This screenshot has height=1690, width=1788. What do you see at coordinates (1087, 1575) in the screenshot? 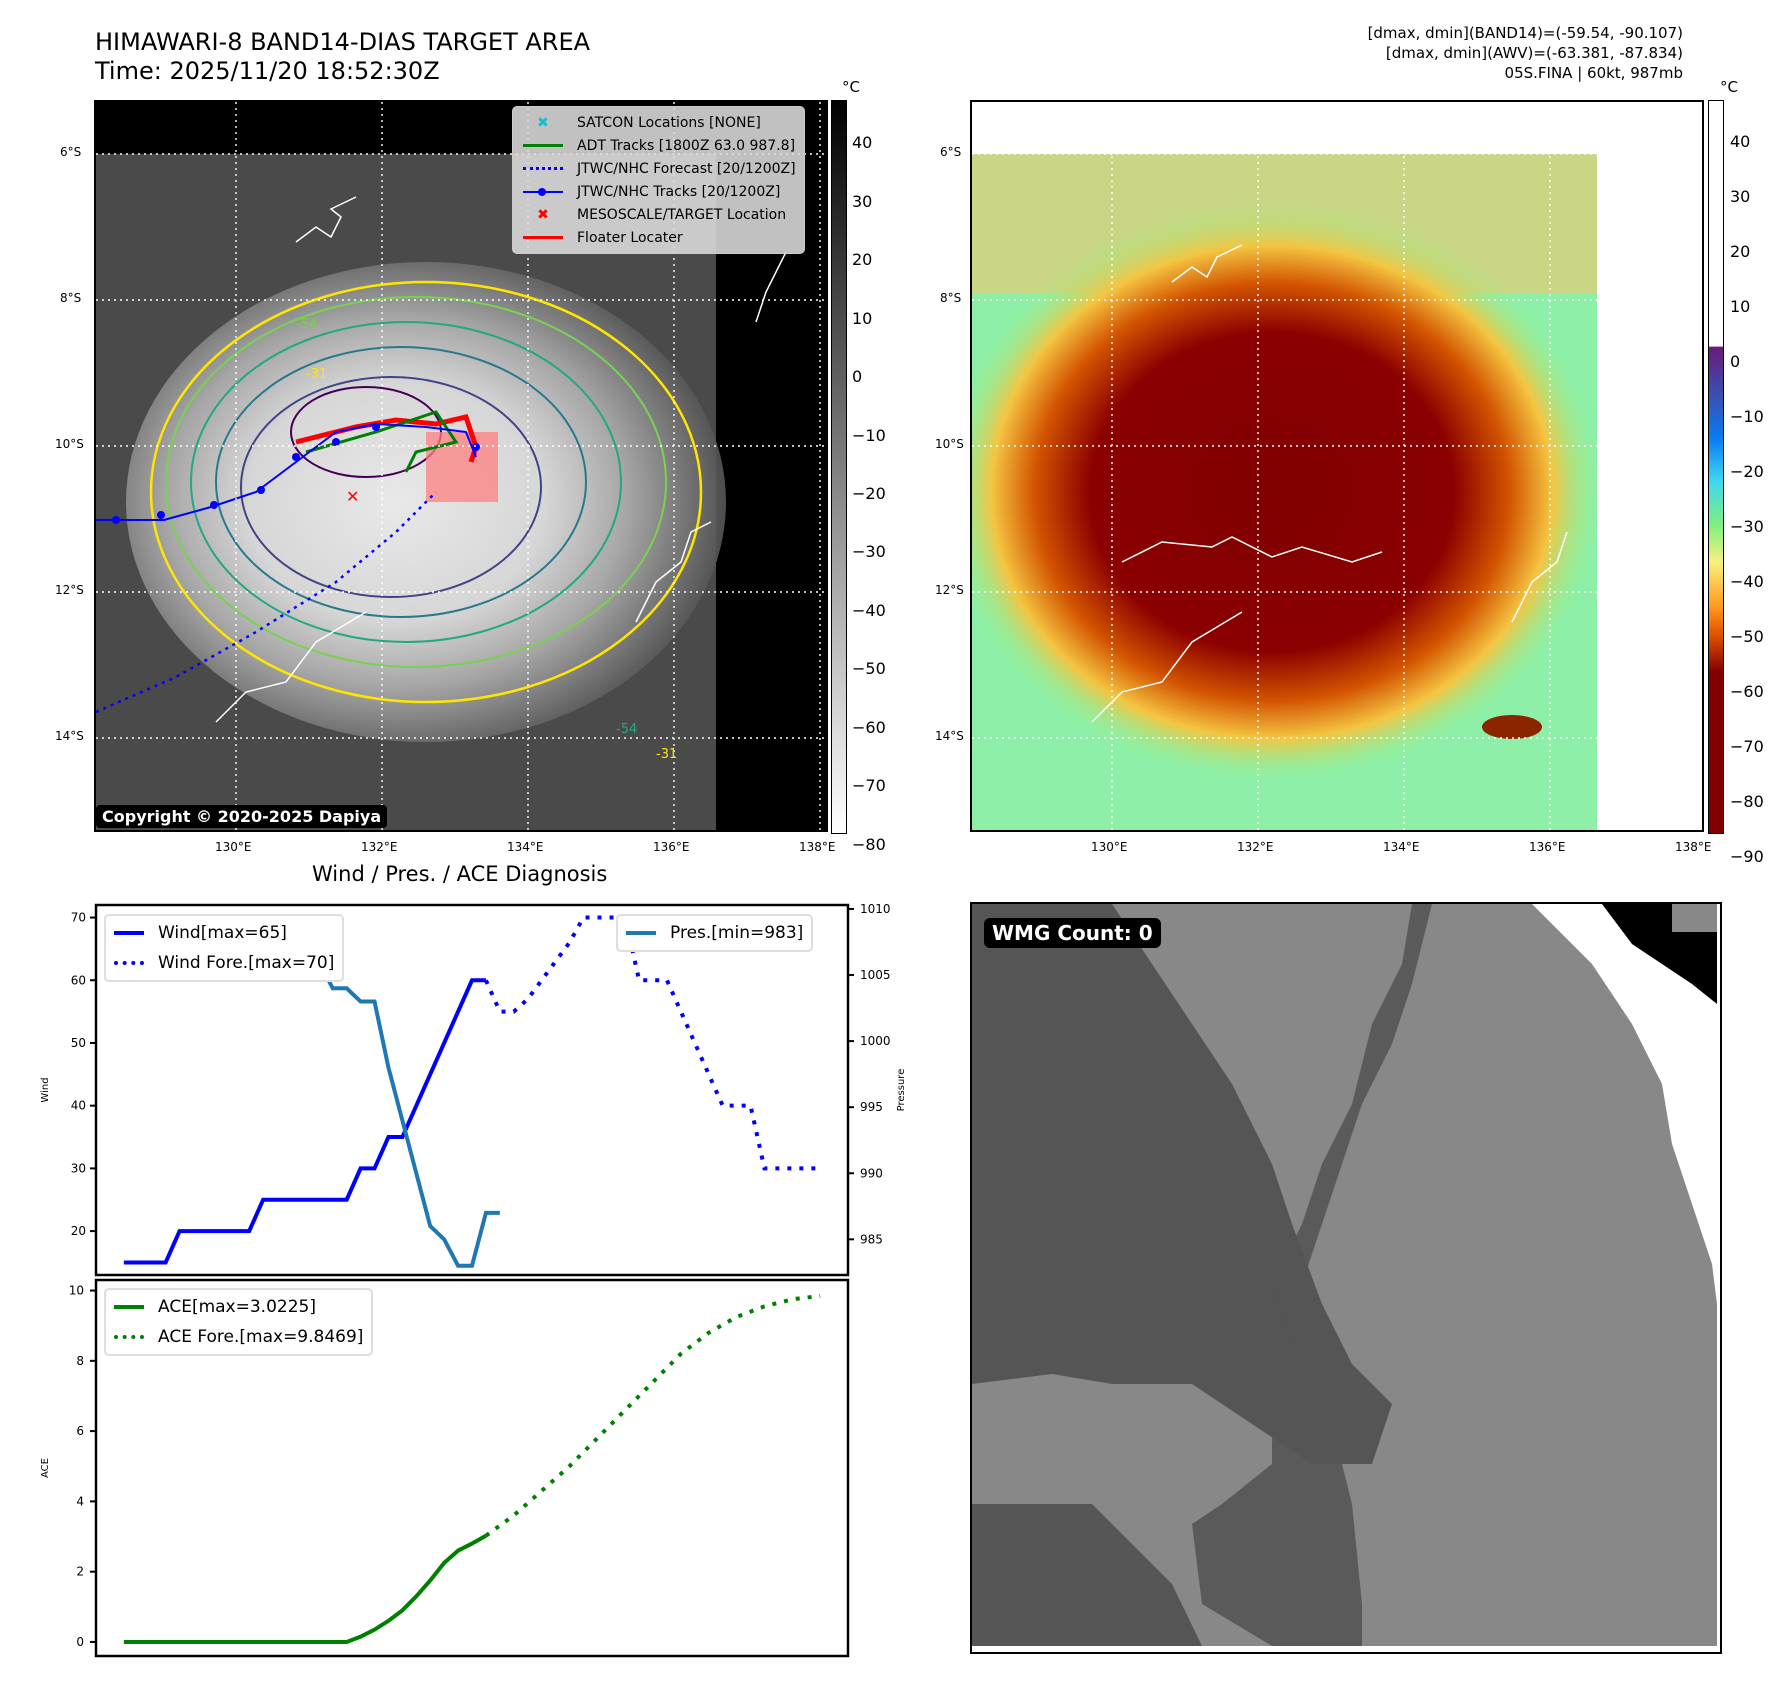
I see `wmg-dark-corner` at bounding box center [1087, 1575].